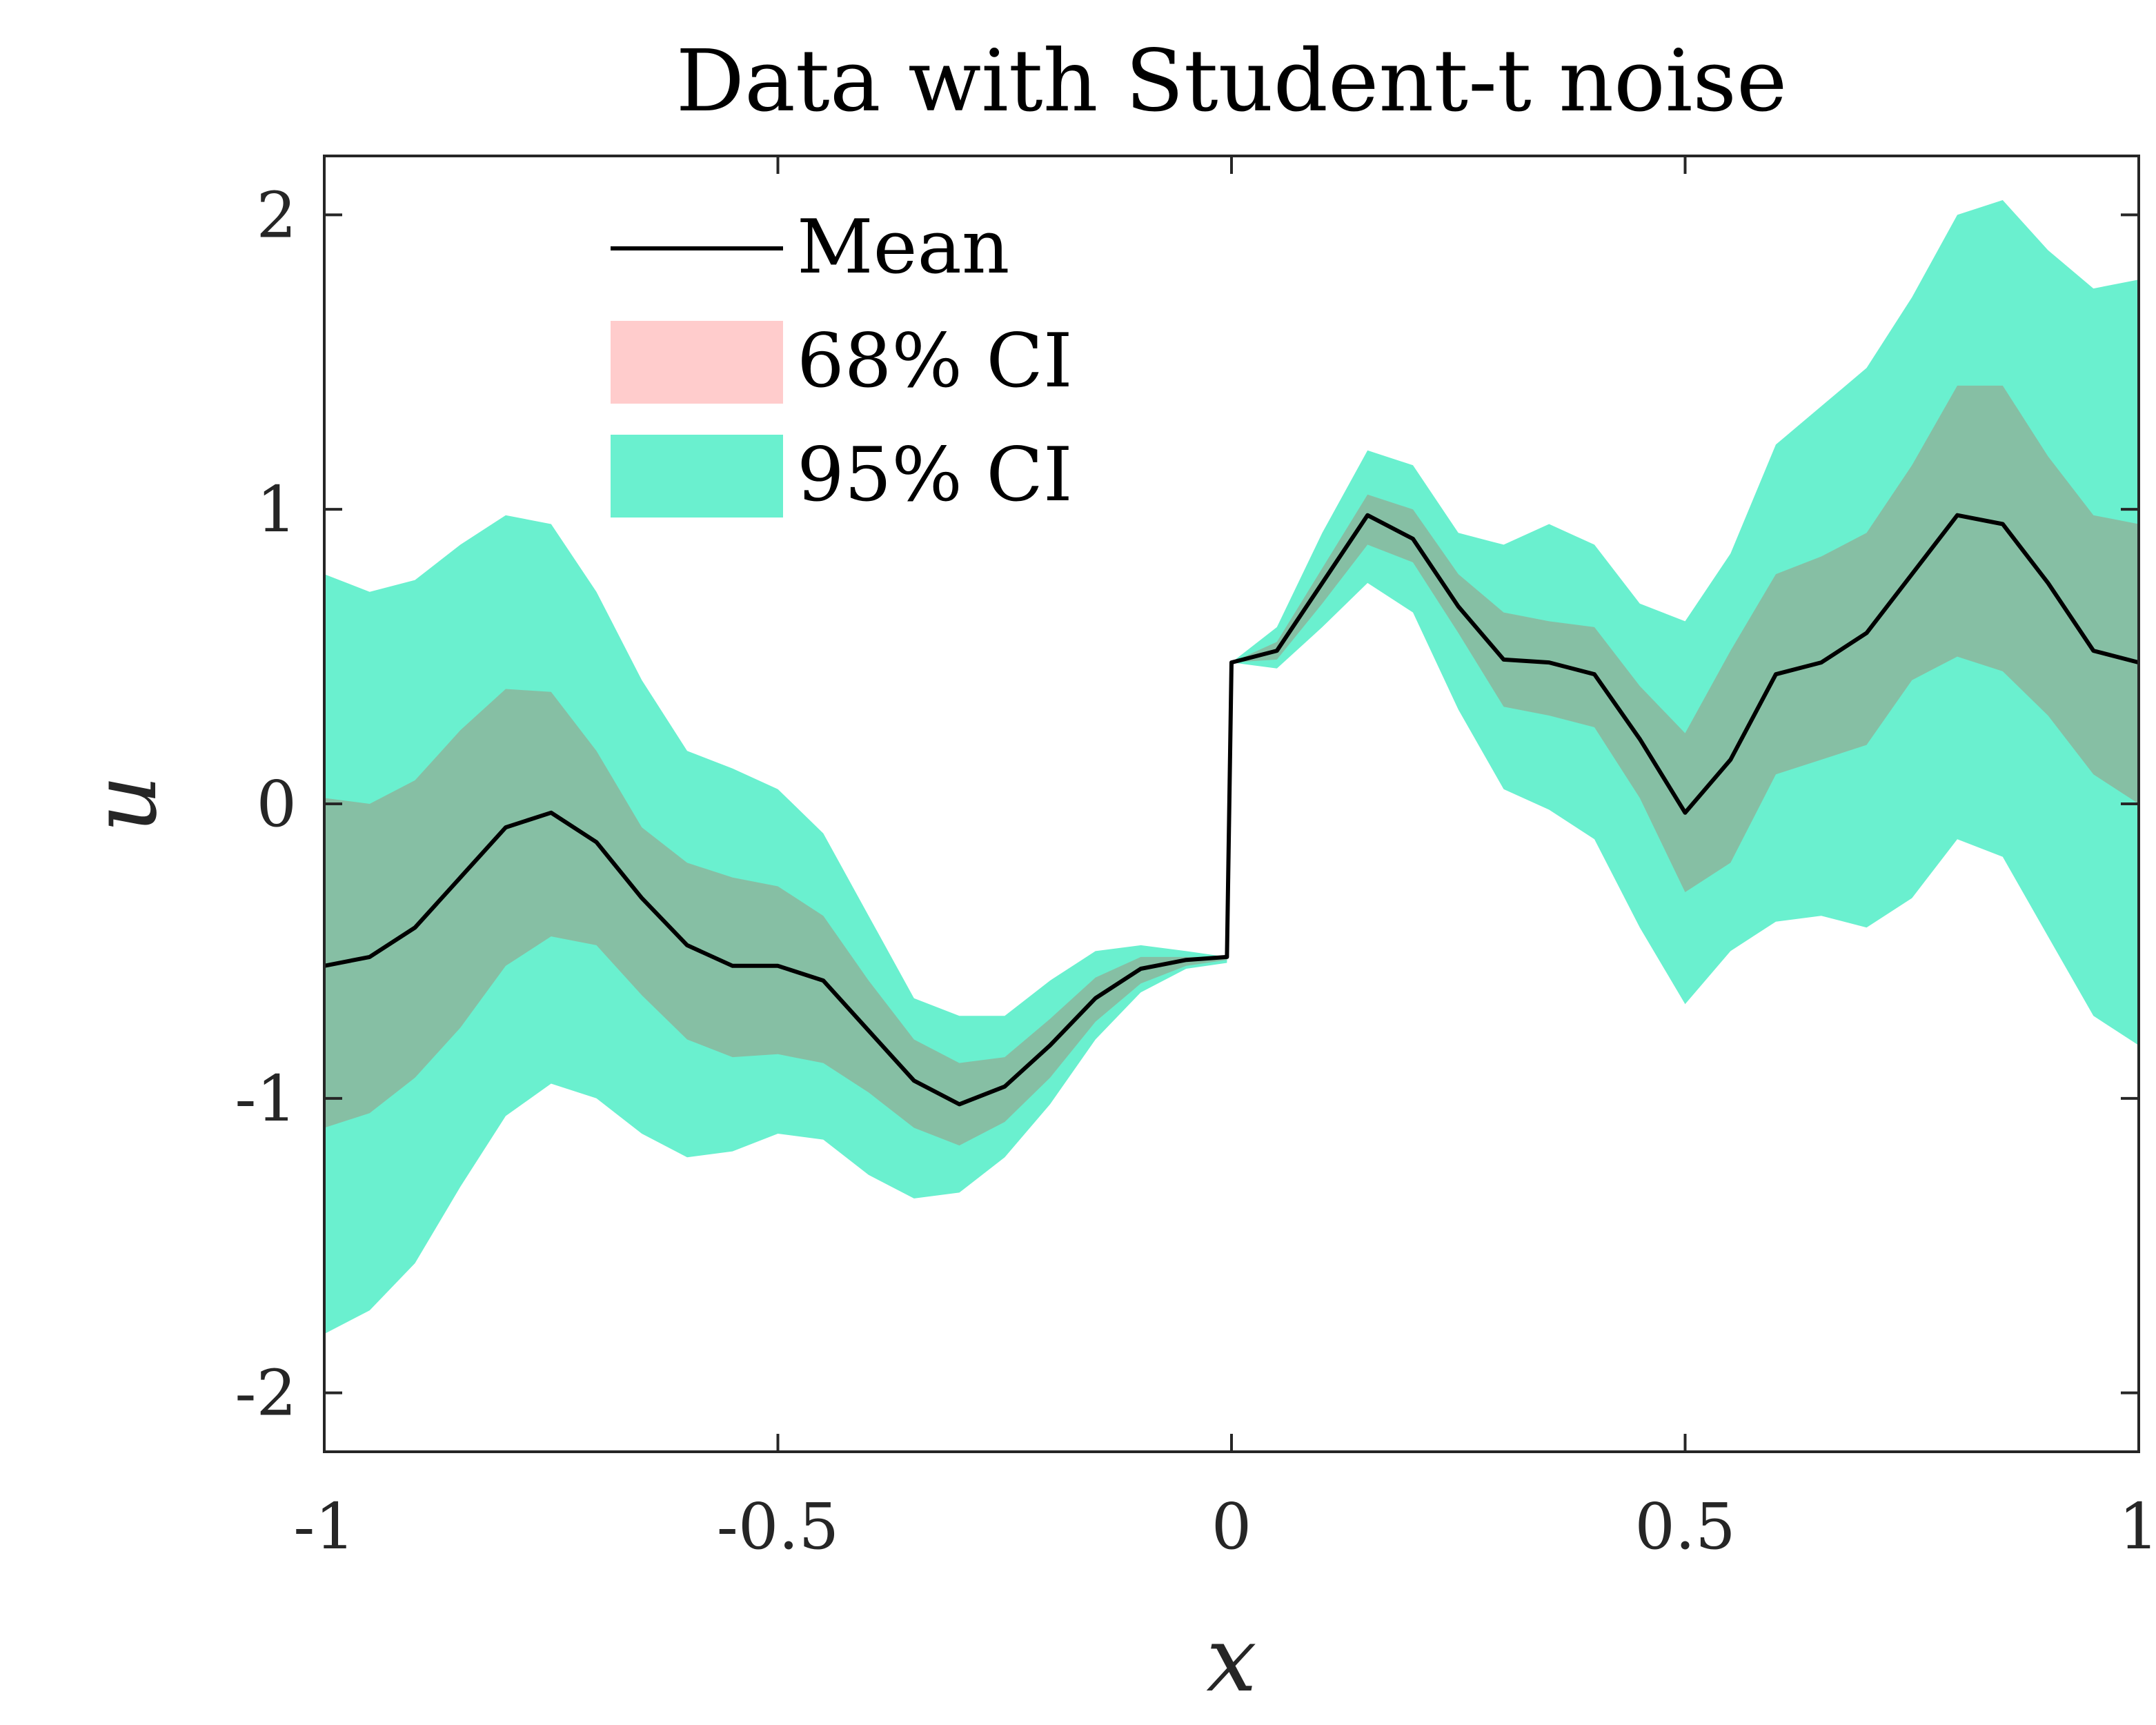 This screenshot has height=1725, width=2156. Describe the element at coordinates (1232, 81) in the screenshot. I see `chart-title: Data with Student-t noise` at that location.